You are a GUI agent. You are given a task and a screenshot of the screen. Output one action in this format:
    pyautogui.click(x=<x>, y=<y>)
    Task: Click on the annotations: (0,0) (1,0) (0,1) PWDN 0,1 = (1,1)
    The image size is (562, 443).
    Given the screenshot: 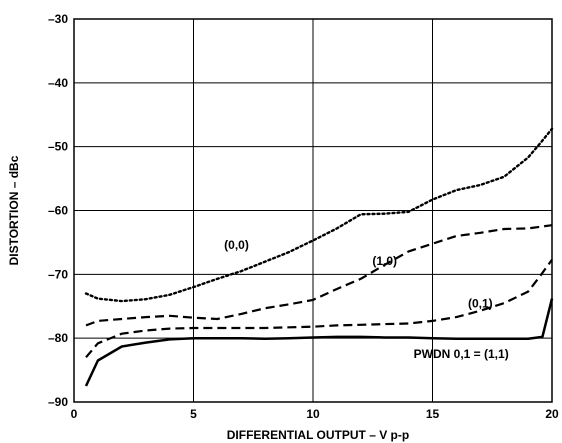 What is the action you would take?
    pyautogui.click(x=366, y=299)
    